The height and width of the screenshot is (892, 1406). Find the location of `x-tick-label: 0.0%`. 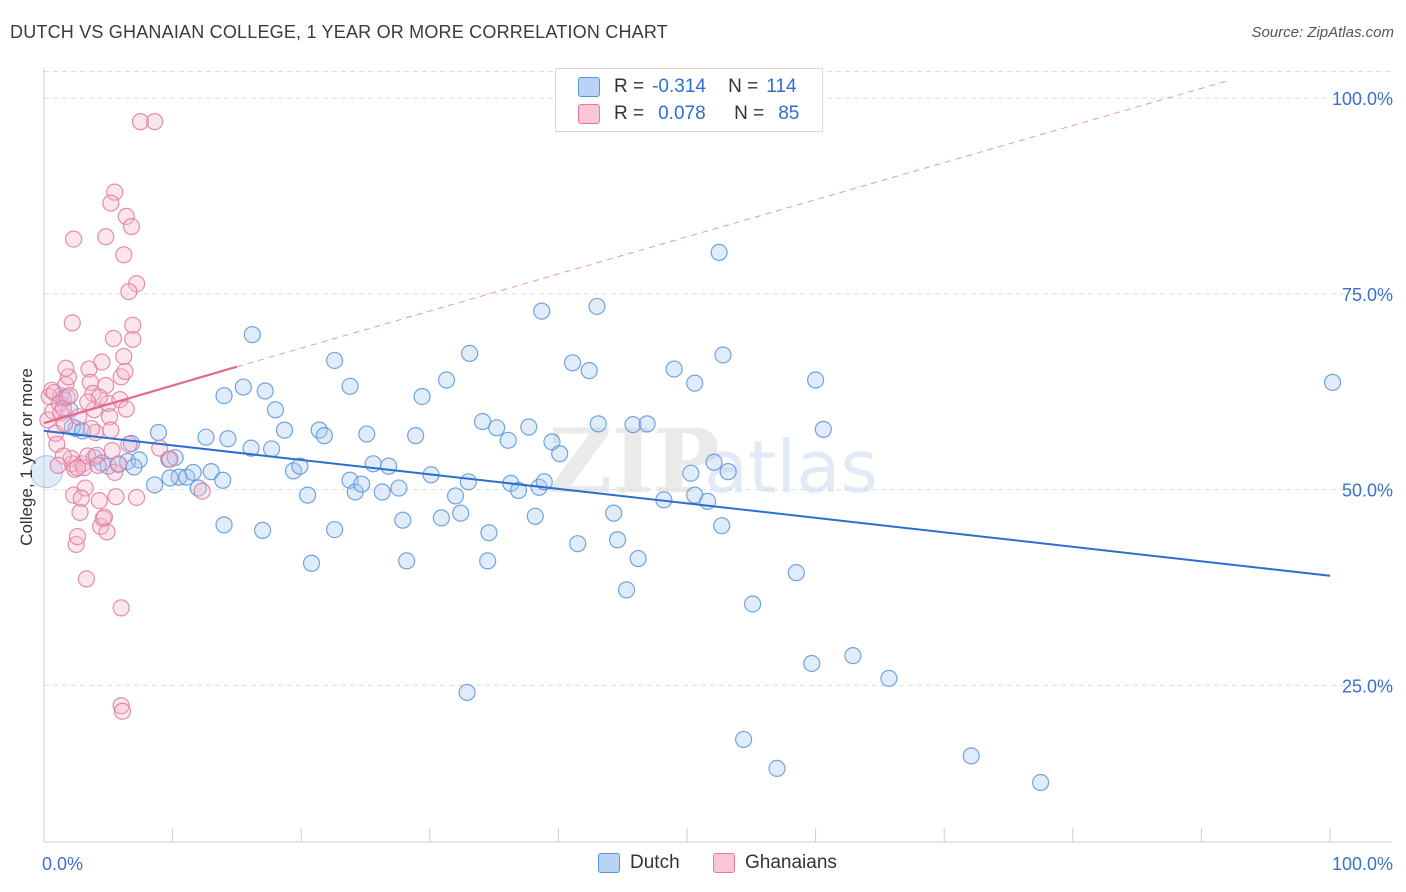

x-tick-label: 0.0% is located at coordinates (62, 864).